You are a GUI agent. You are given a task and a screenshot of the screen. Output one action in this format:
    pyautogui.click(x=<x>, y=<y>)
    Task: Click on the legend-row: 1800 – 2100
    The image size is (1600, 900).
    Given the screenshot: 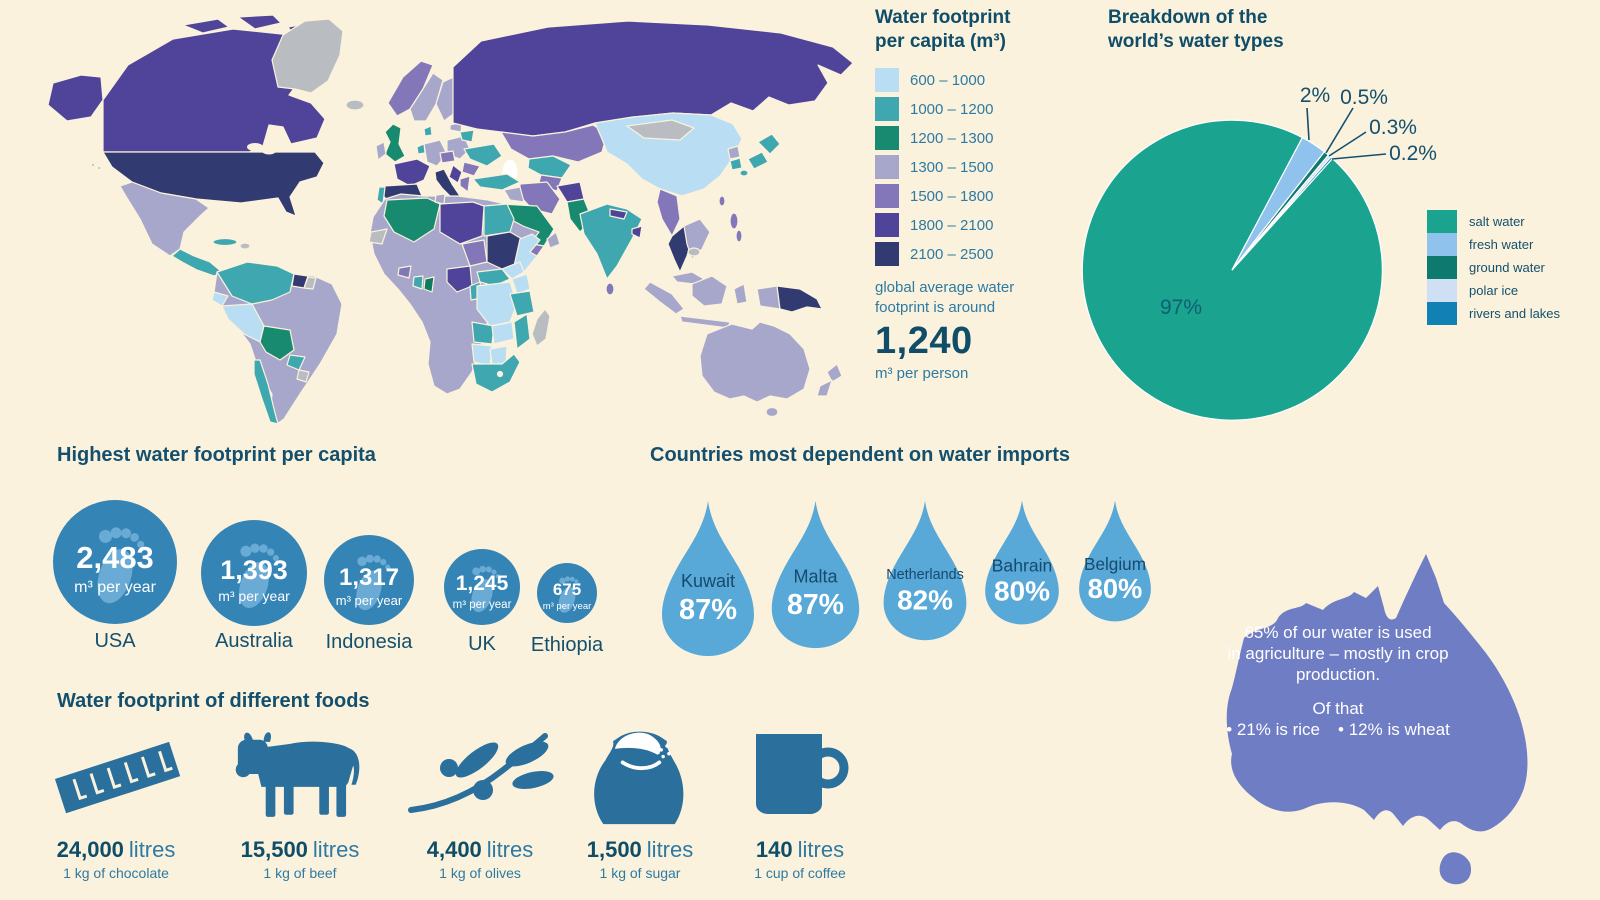 What is the action you would take?
    pyautogui.click(x=950, y=225)
    